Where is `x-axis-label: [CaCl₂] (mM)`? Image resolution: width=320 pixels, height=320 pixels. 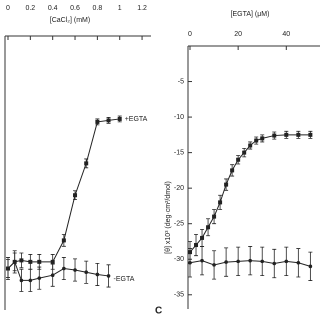
x-axis-label: [CaCl₂] (mM) is located at coordinates (70, 20).